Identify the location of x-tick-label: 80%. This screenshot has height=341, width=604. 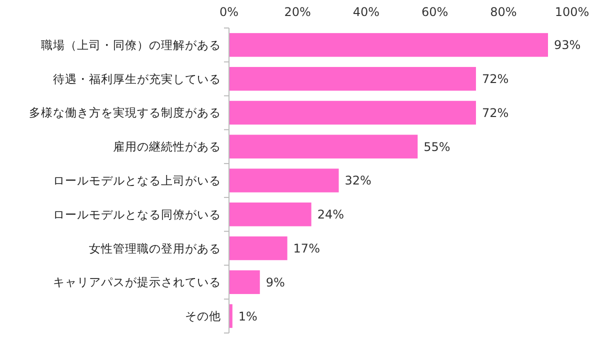
(503, 12).